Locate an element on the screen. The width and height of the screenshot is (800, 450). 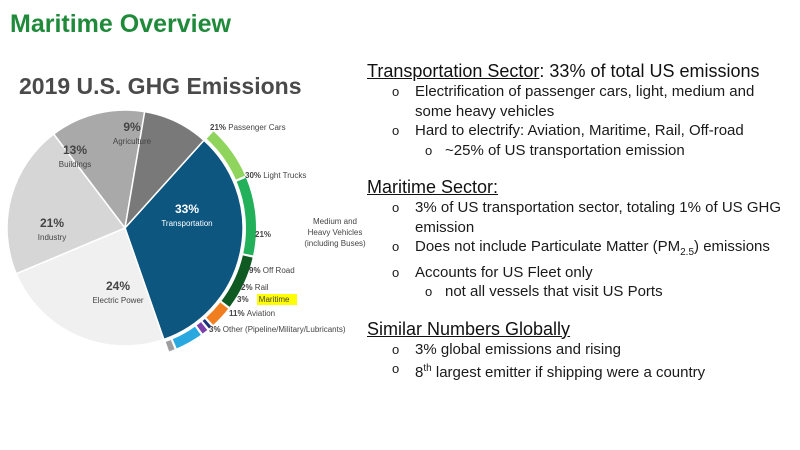
slice-value-agriculture: 9% is located at coordinates (132, 127).